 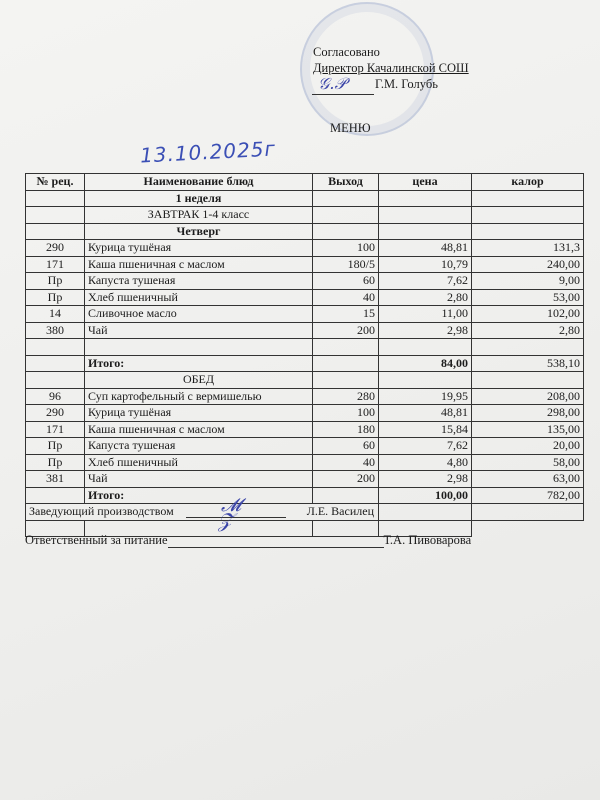 I want to click on footer-name: Т.А. Пивоварова, so click(x=427, y=540).